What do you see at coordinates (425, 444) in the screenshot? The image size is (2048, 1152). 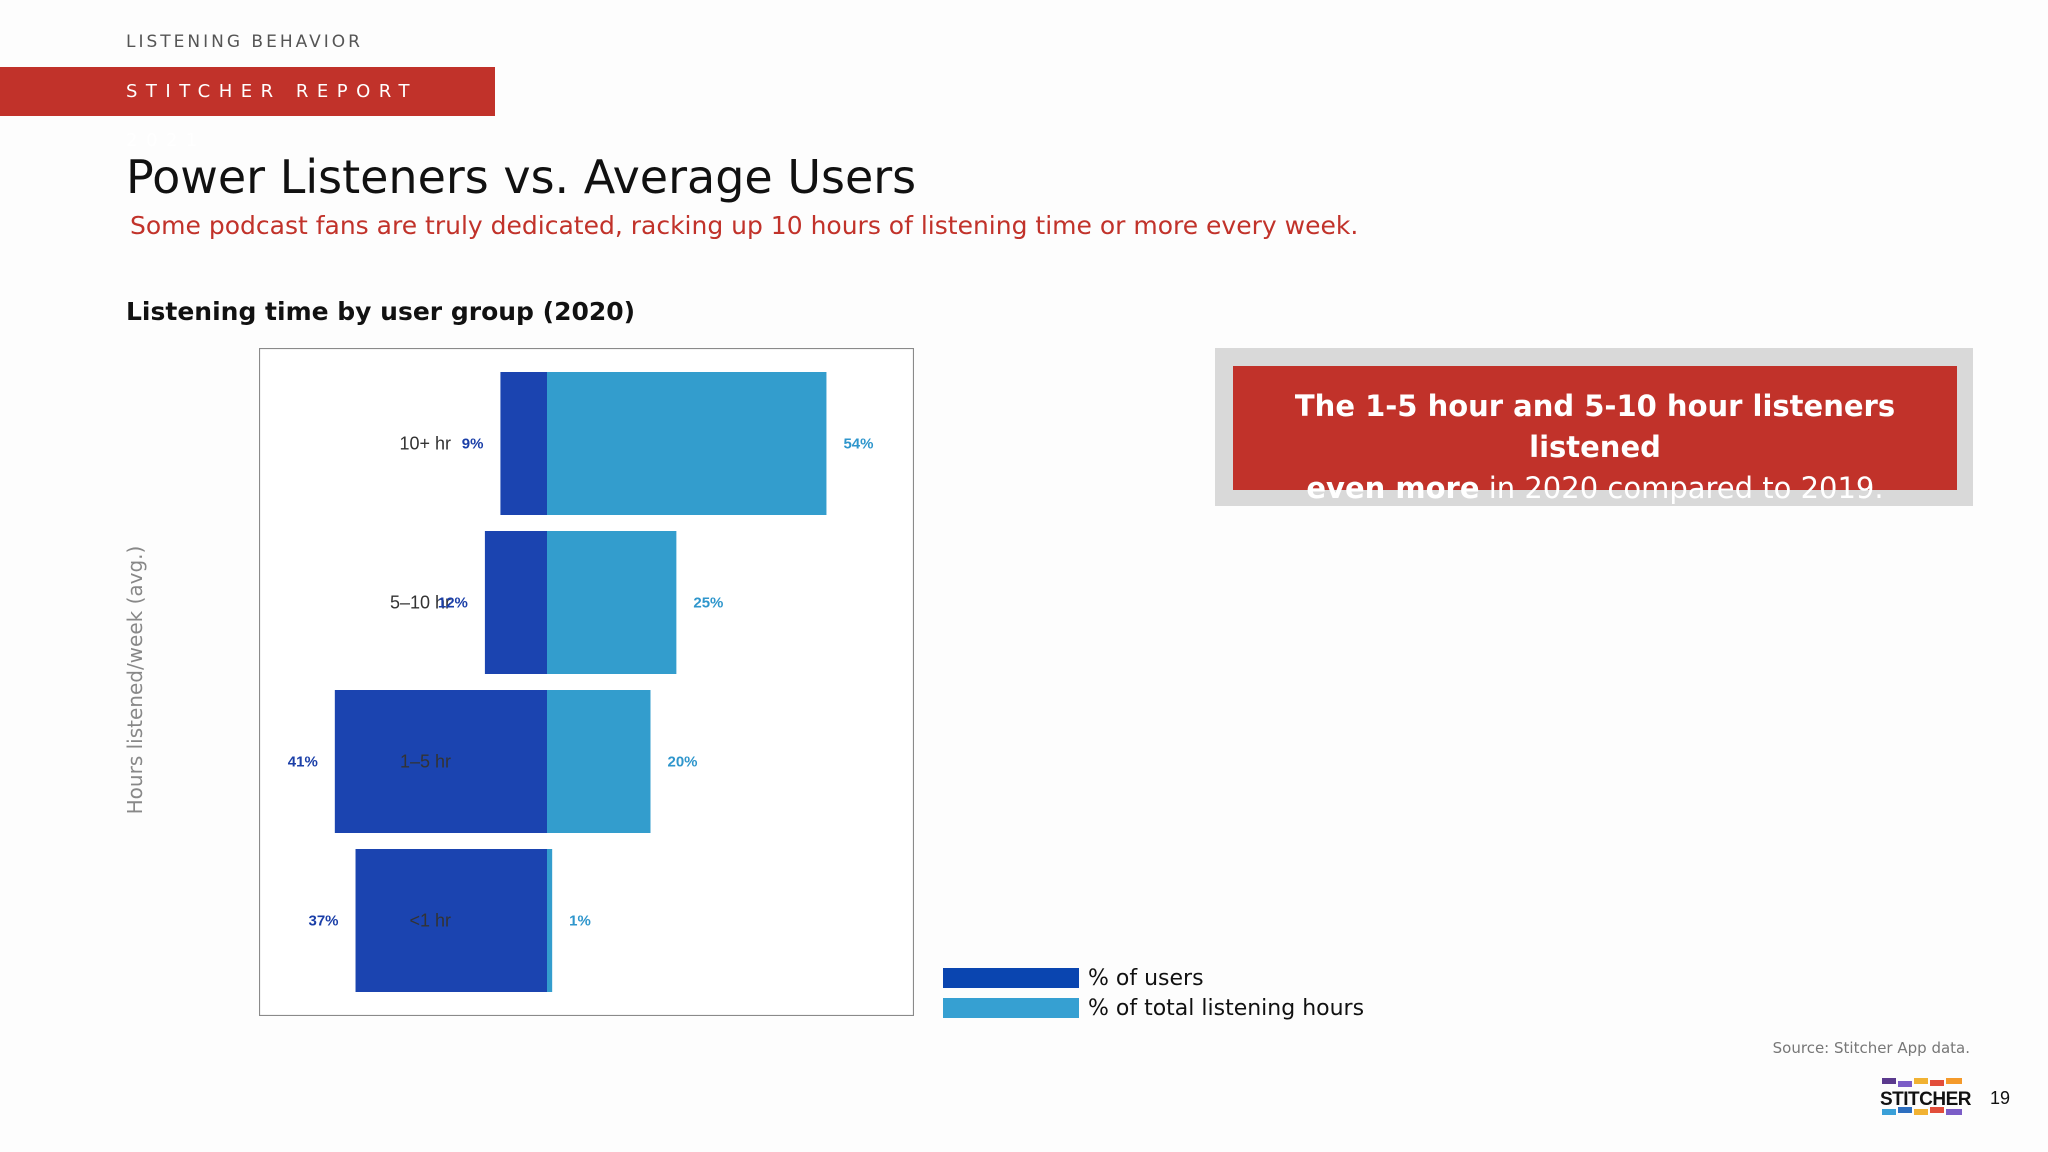 I see `category-label-10-hr: 10+ hr` at bounding box center [425, 444].